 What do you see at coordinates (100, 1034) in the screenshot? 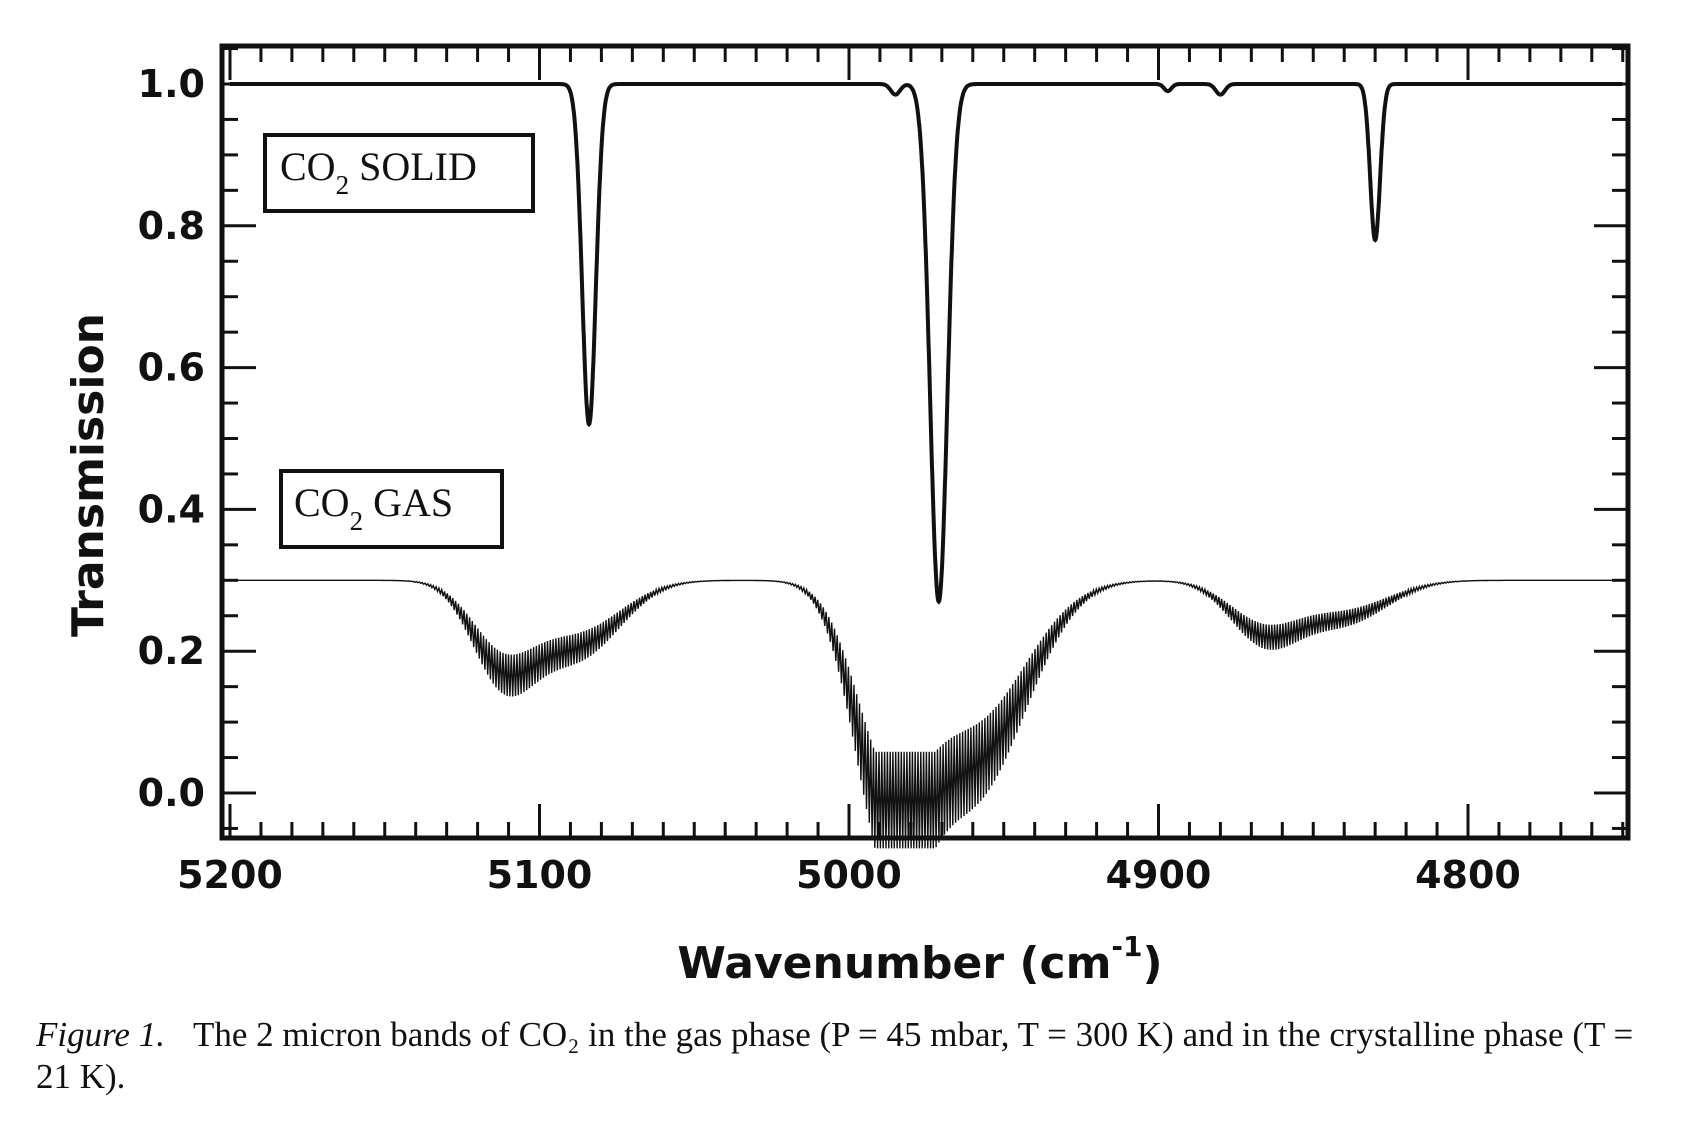
I see `caption-label: Figure 1.` at bounding box center [100, 1034].